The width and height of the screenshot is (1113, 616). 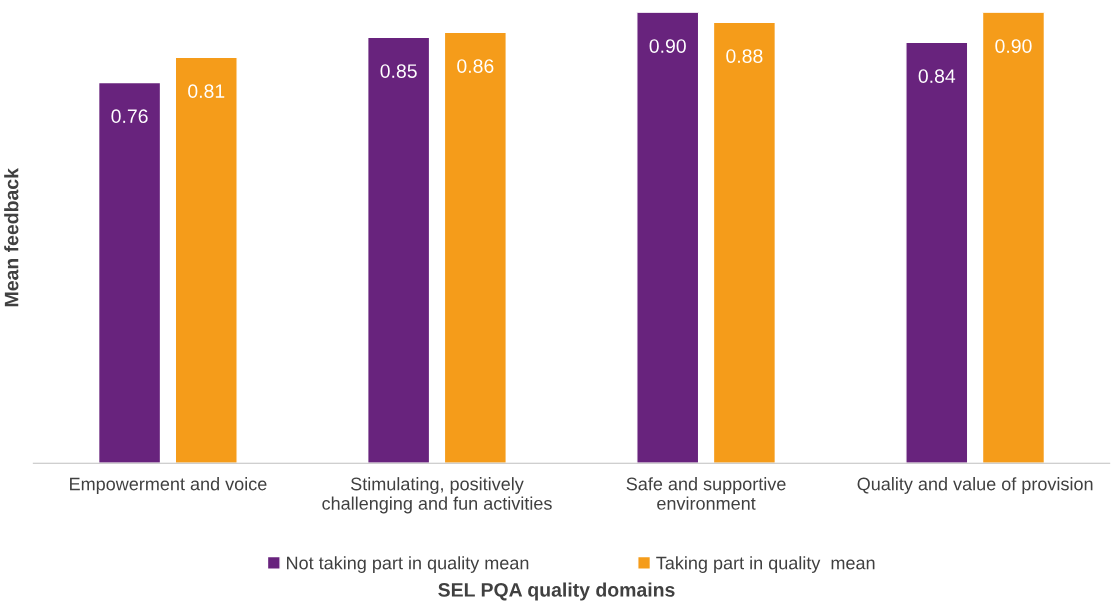 I want to click on y-axis-title: Mean feedback, so click(x=11, y=237).